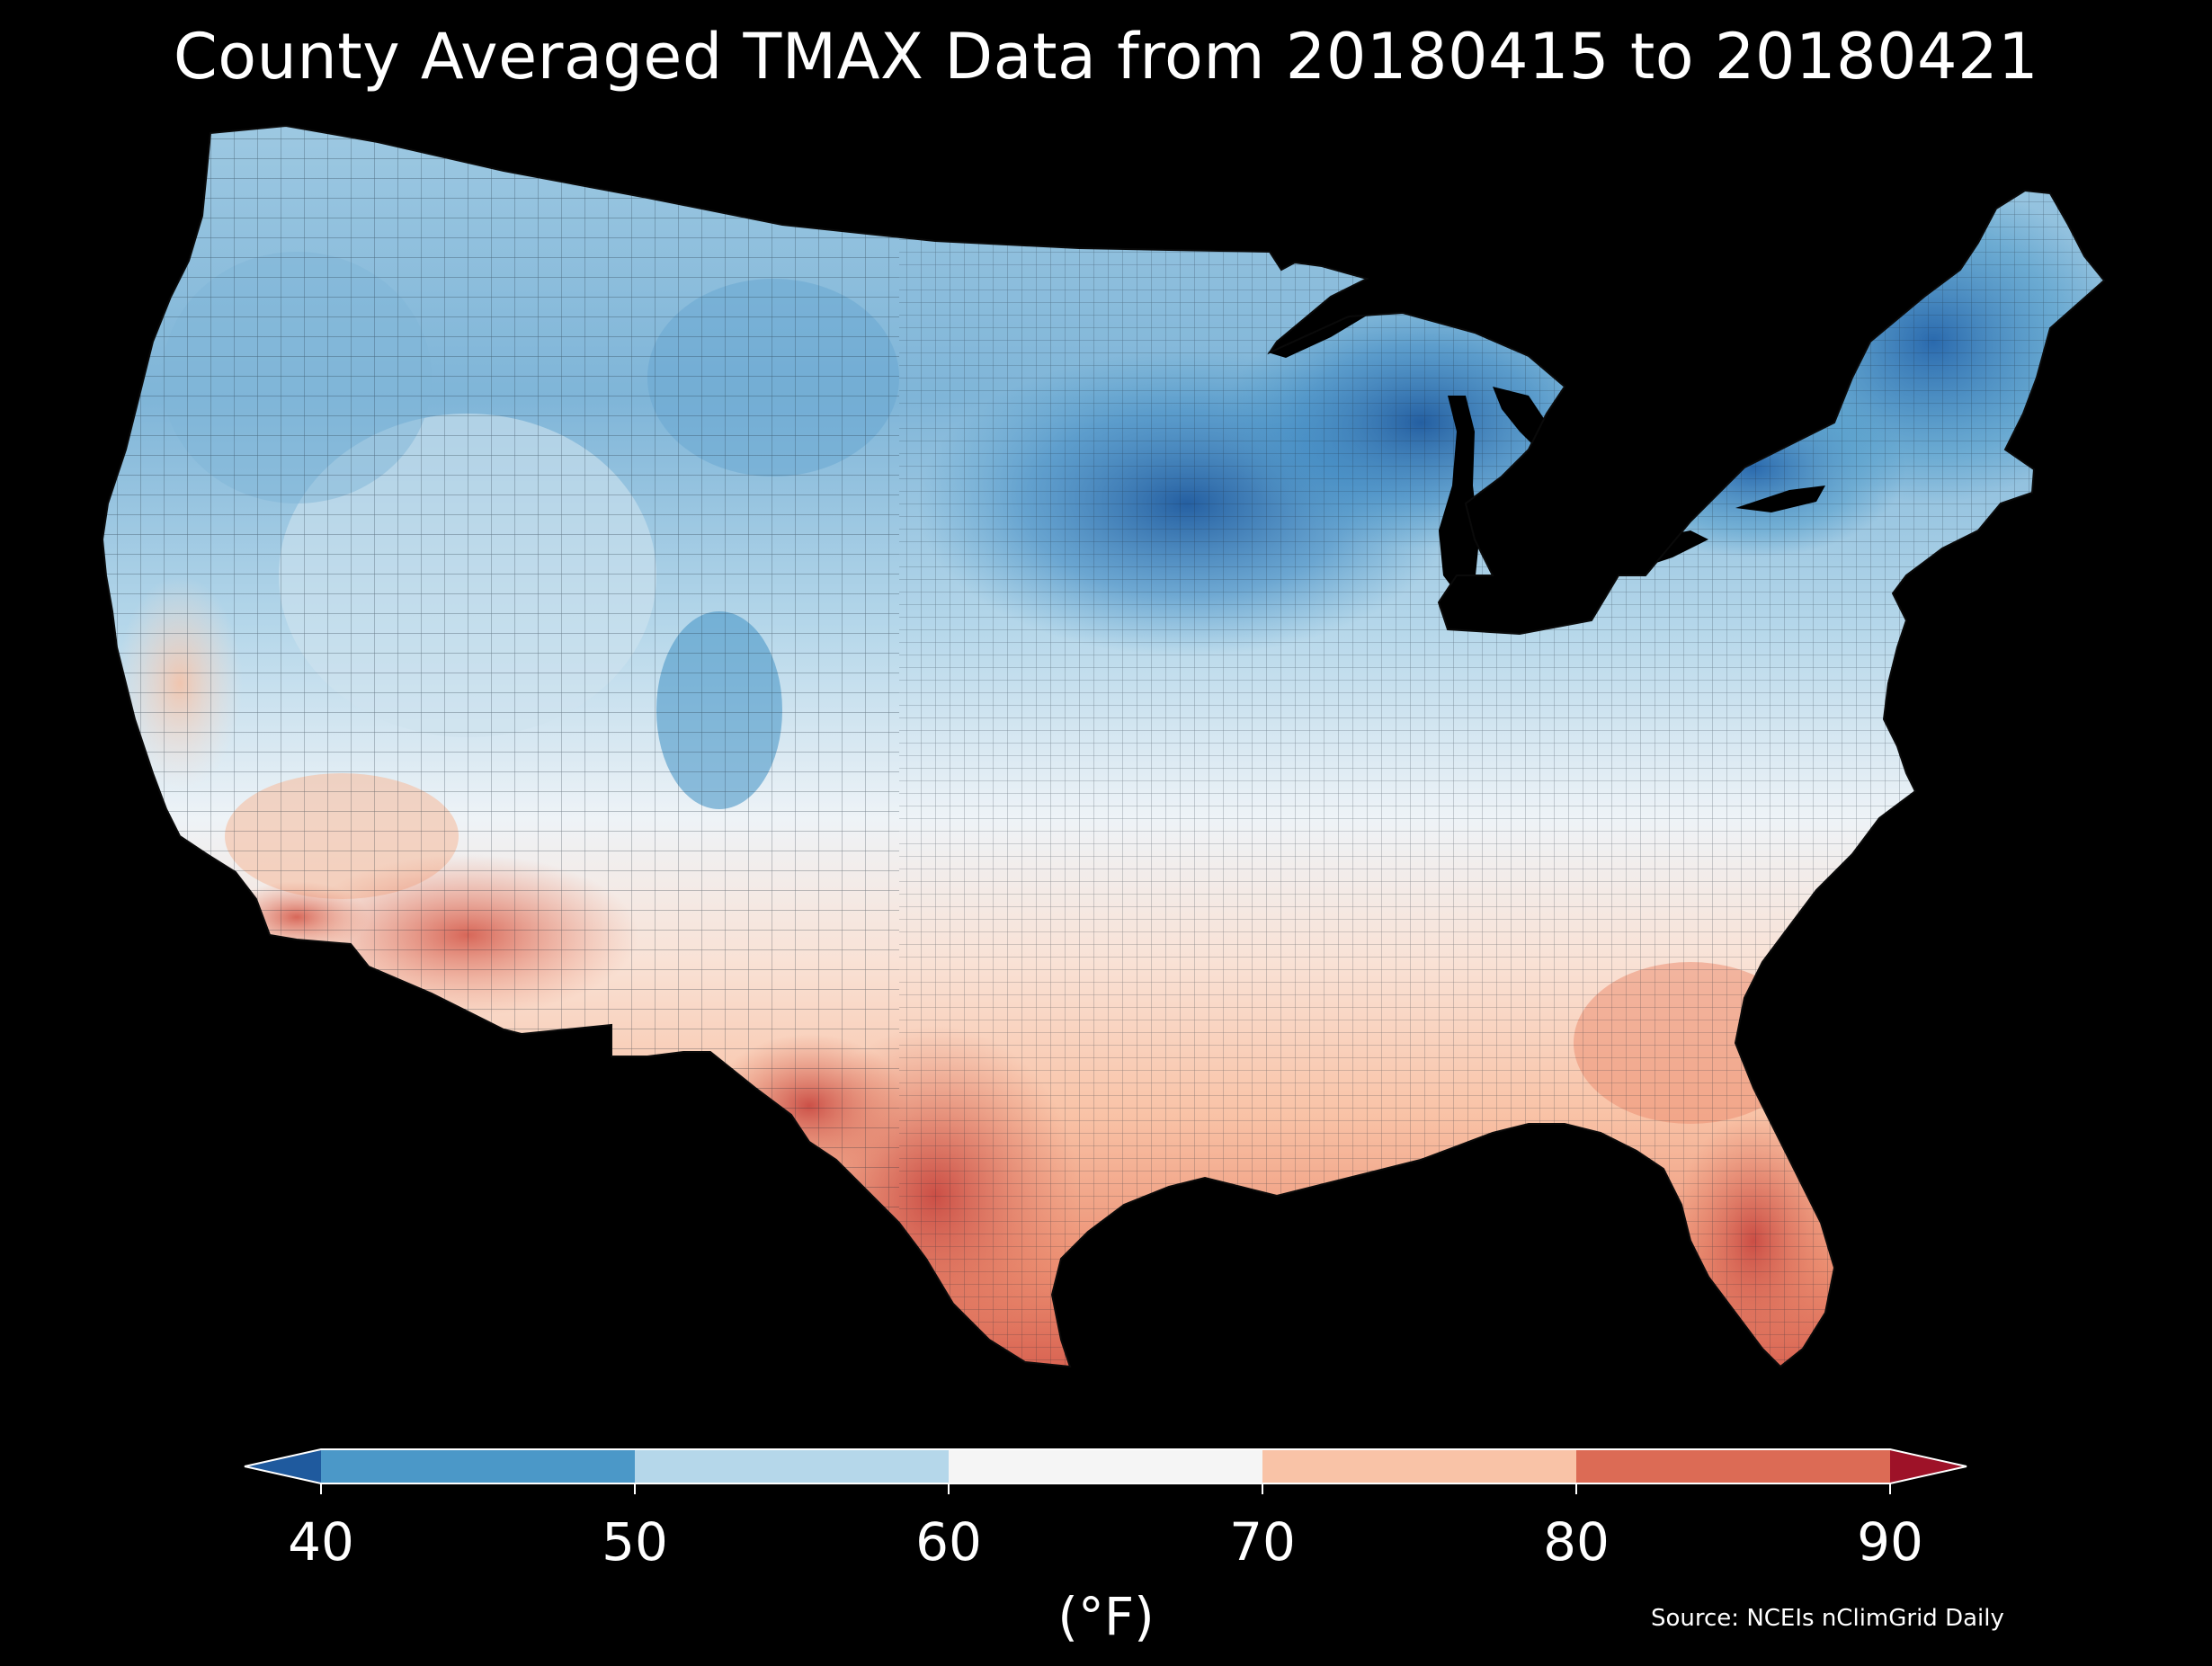 The image size is (2212, 1666). Describe the element at coordinates (948, 1542) in the screenshot. I see `colorbar-tick-label: 60` at that location.